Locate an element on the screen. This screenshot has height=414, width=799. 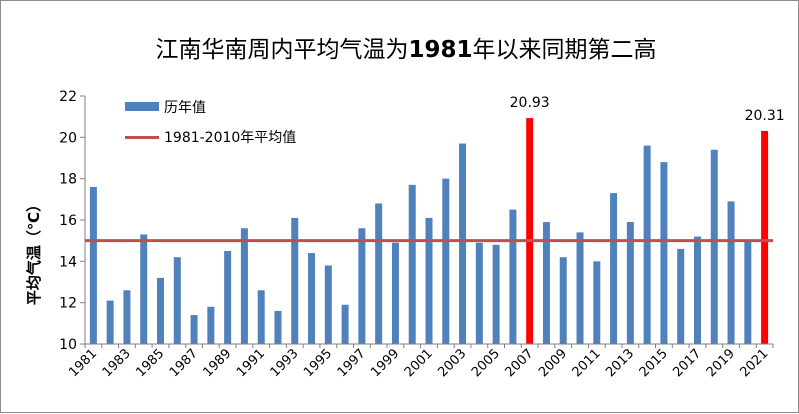
chart-title: 江南华南周内平均气温为1981年以来同期第二高 is located at coordinates (405, 50).